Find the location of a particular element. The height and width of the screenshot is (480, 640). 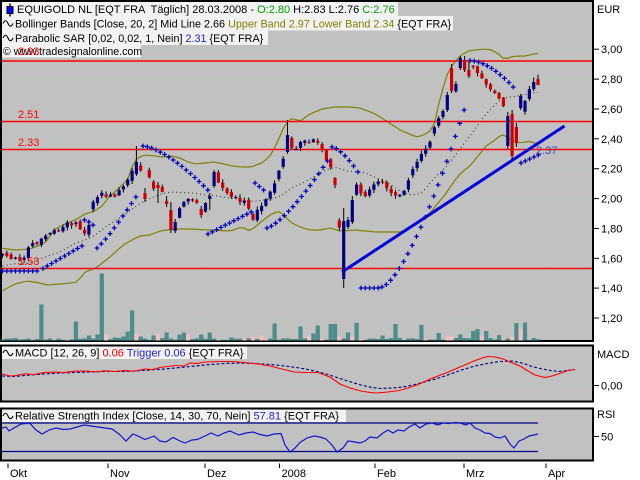

svg-text: 1,20 is located at coordinates (611, 319).